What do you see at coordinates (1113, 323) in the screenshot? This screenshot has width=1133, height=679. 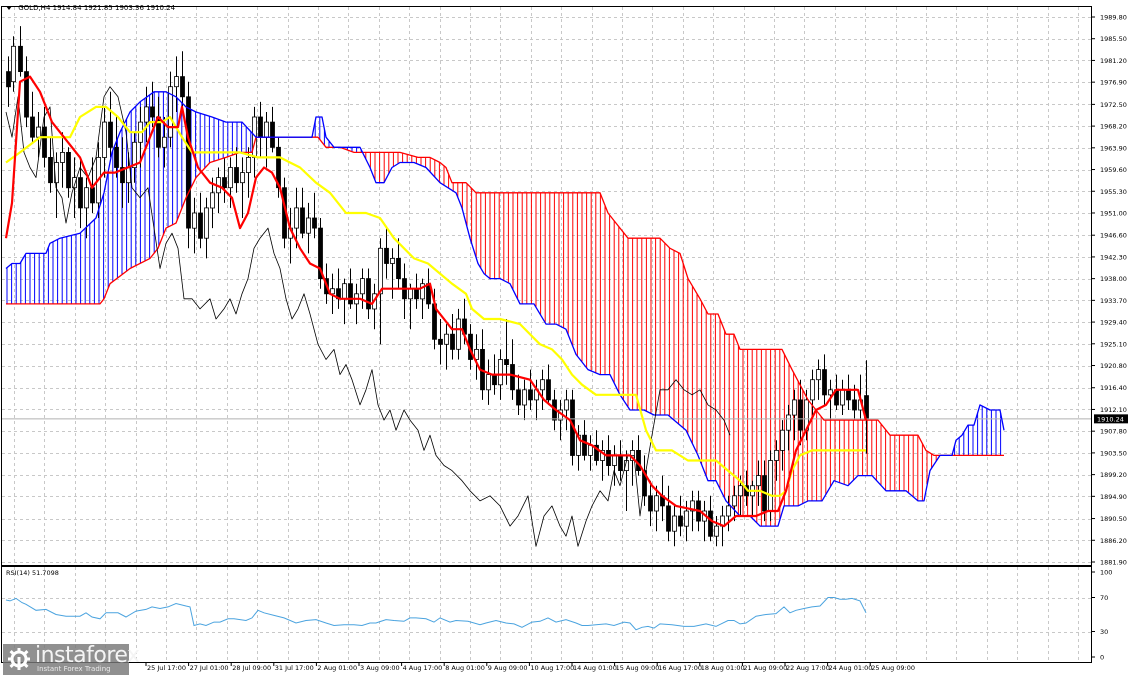 I see `price-tick-label: 1929.40` at bounding box center [1113, 323].